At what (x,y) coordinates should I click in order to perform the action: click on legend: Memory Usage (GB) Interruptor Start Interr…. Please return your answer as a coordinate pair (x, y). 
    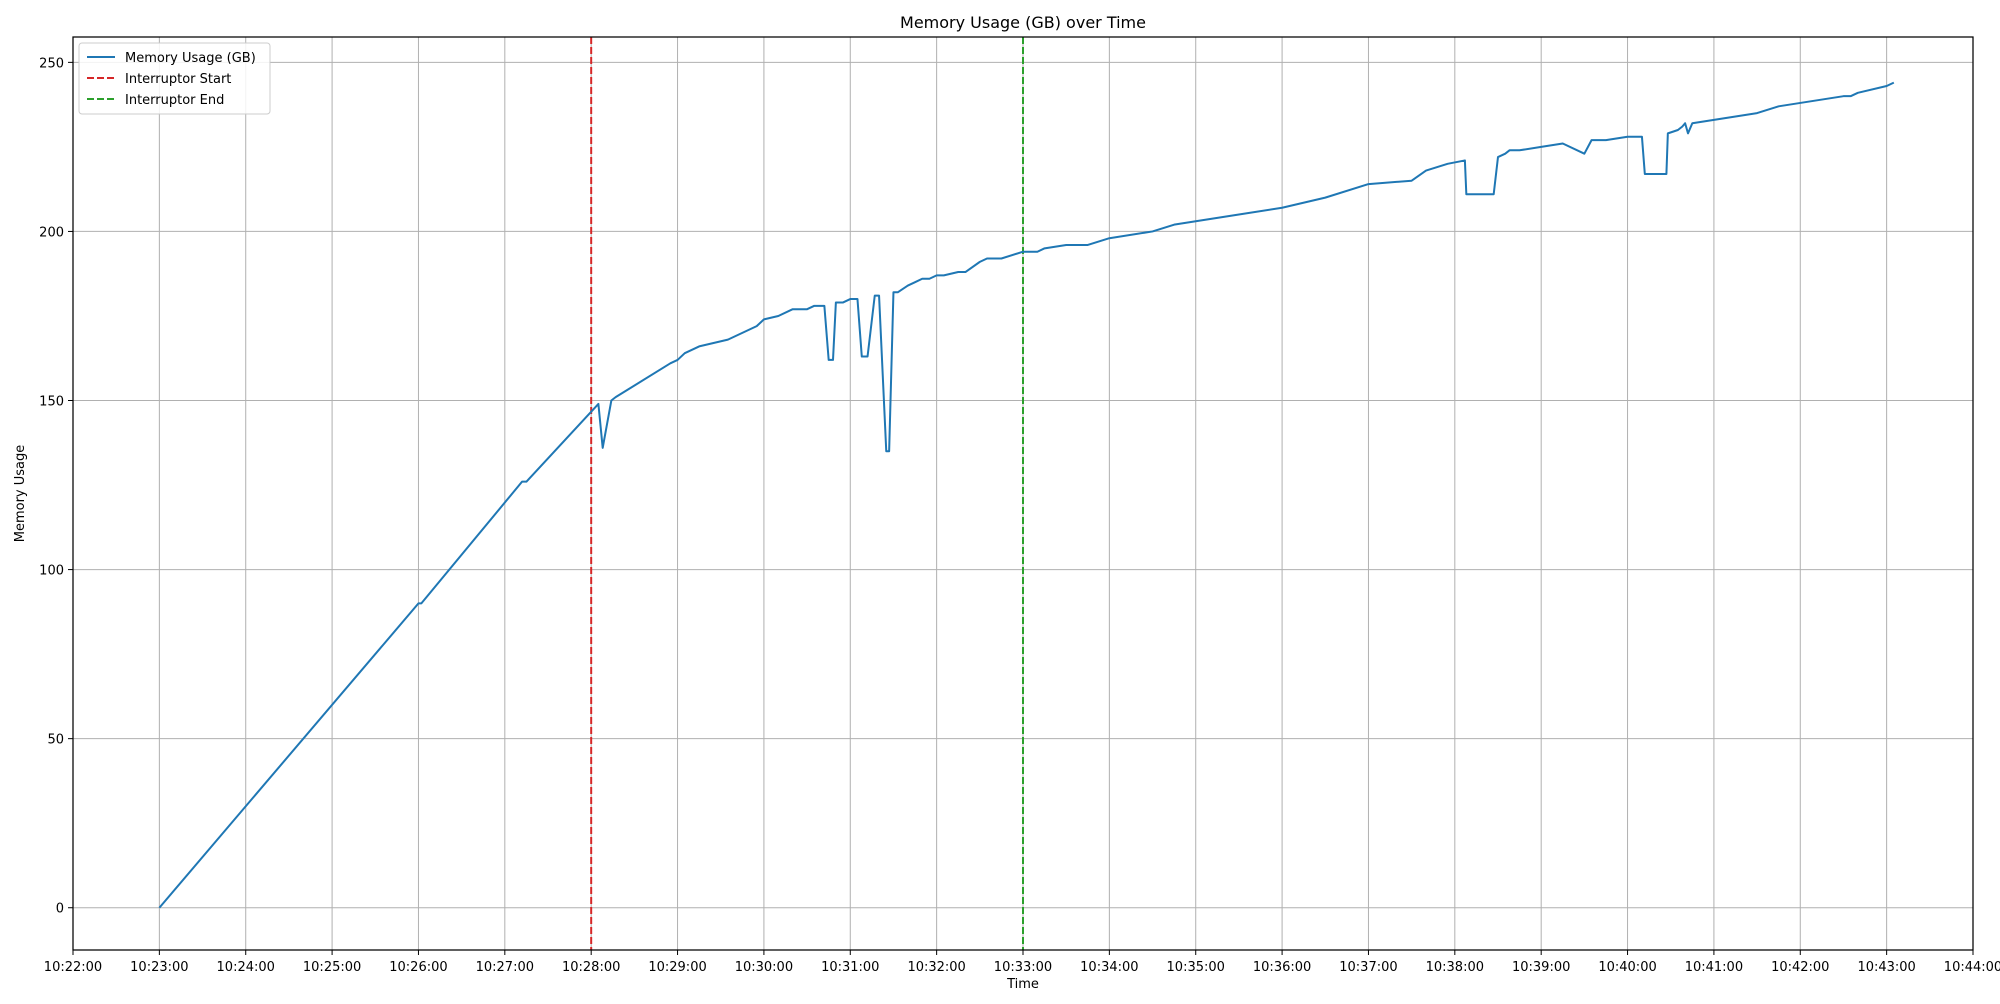
    Looking at the image, I should click on (174, 78).